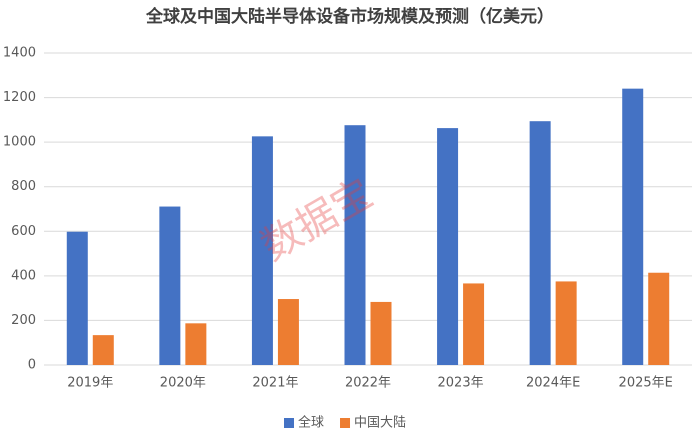 The height and width of the screenshot is (443, 700). What do you see at coordinates (553, 383) in the screenshot?
I see `x-tick-label: 2024年E` at bounding box center [553, 383].